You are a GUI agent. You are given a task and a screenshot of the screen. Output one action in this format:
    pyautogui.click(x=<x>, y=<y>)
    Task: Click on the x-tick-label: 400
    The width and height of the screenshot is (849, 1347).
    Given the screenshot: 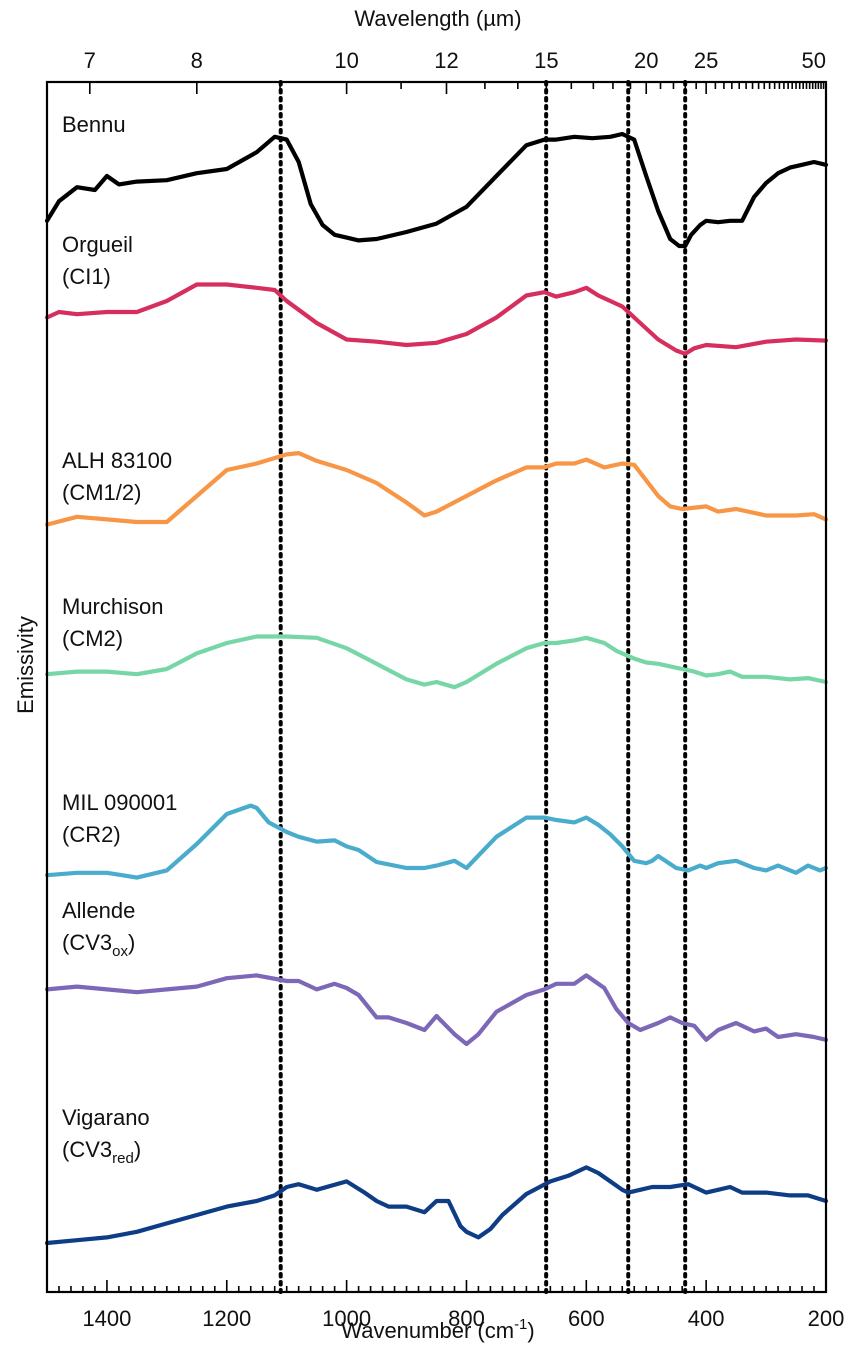 What is the action you would take?
    pyautogui.click(x=706, y=1318)
    